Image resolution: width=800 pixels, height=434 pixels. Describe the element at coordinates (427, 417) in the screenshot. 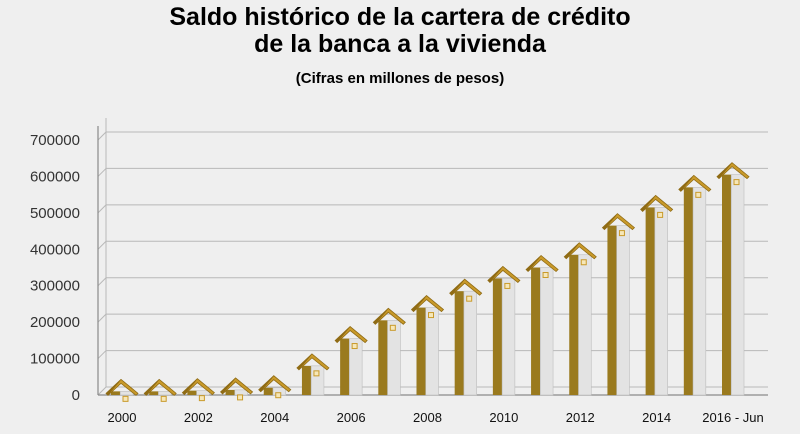

I see `x-tick-label: 2008` at that location.